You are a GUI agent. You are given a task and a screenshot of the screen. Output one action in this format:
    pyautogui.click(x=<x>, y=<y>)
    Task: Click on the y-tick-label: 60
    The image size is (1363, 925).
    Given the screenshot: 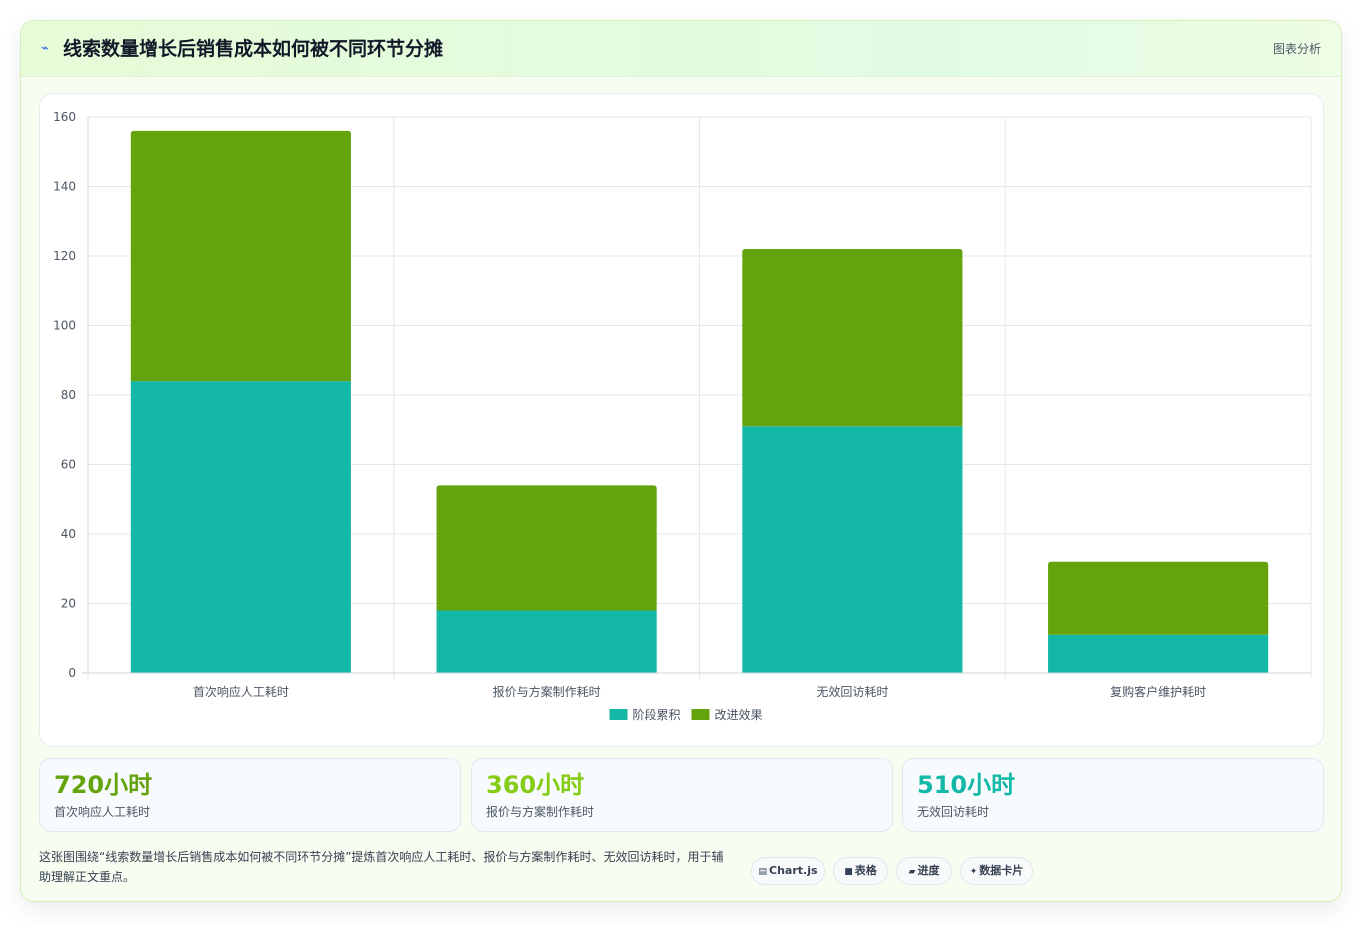 What is the action you would take?
    pyautogui.click(x=68, y=465)
    